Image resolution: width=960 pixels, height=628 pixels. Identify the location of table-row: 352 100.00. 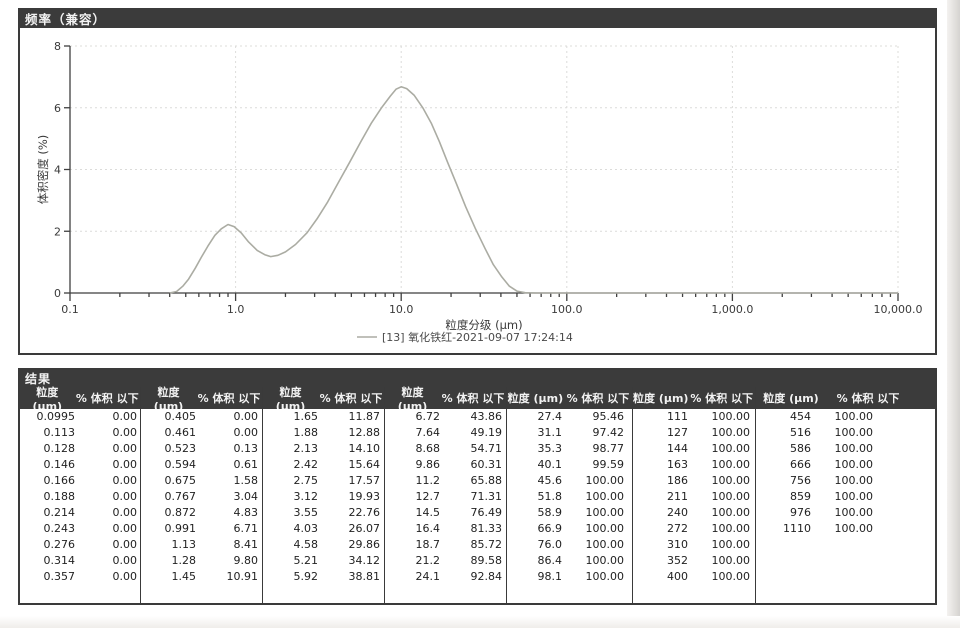
(694, 561).